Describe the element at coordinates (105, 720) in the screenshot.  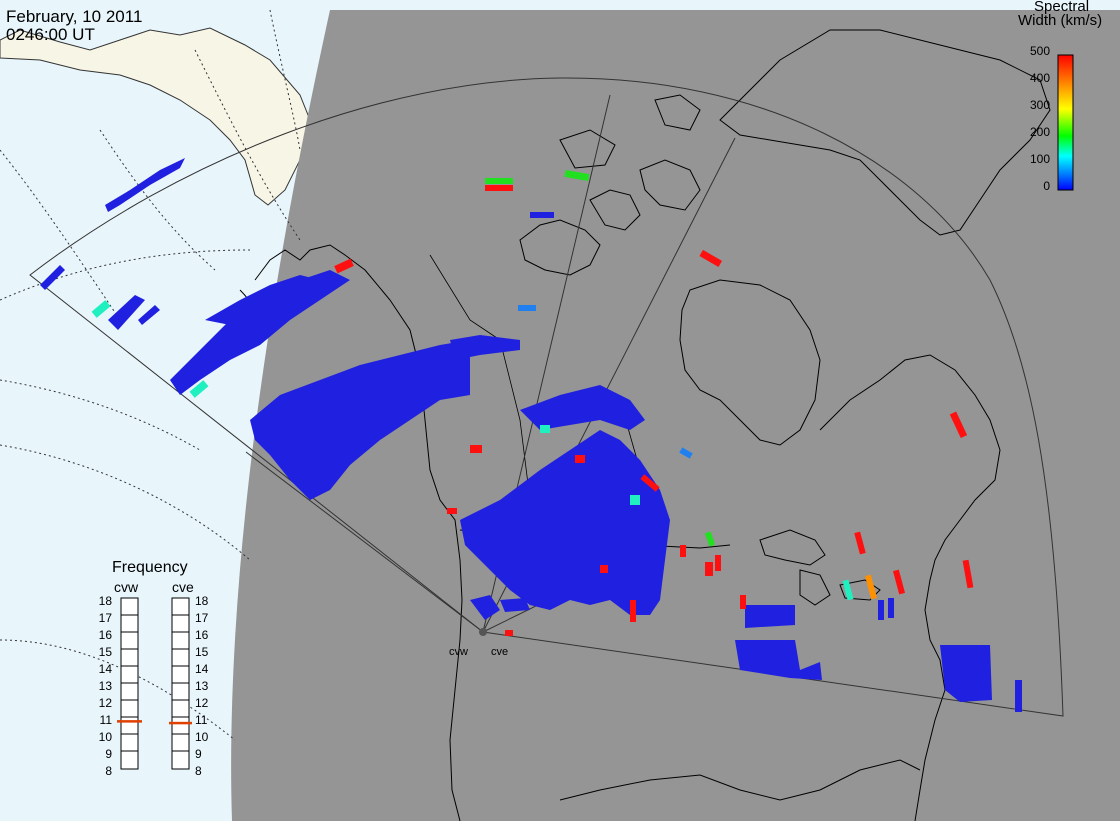
I see `frequency-tick-left: 11` at that location.